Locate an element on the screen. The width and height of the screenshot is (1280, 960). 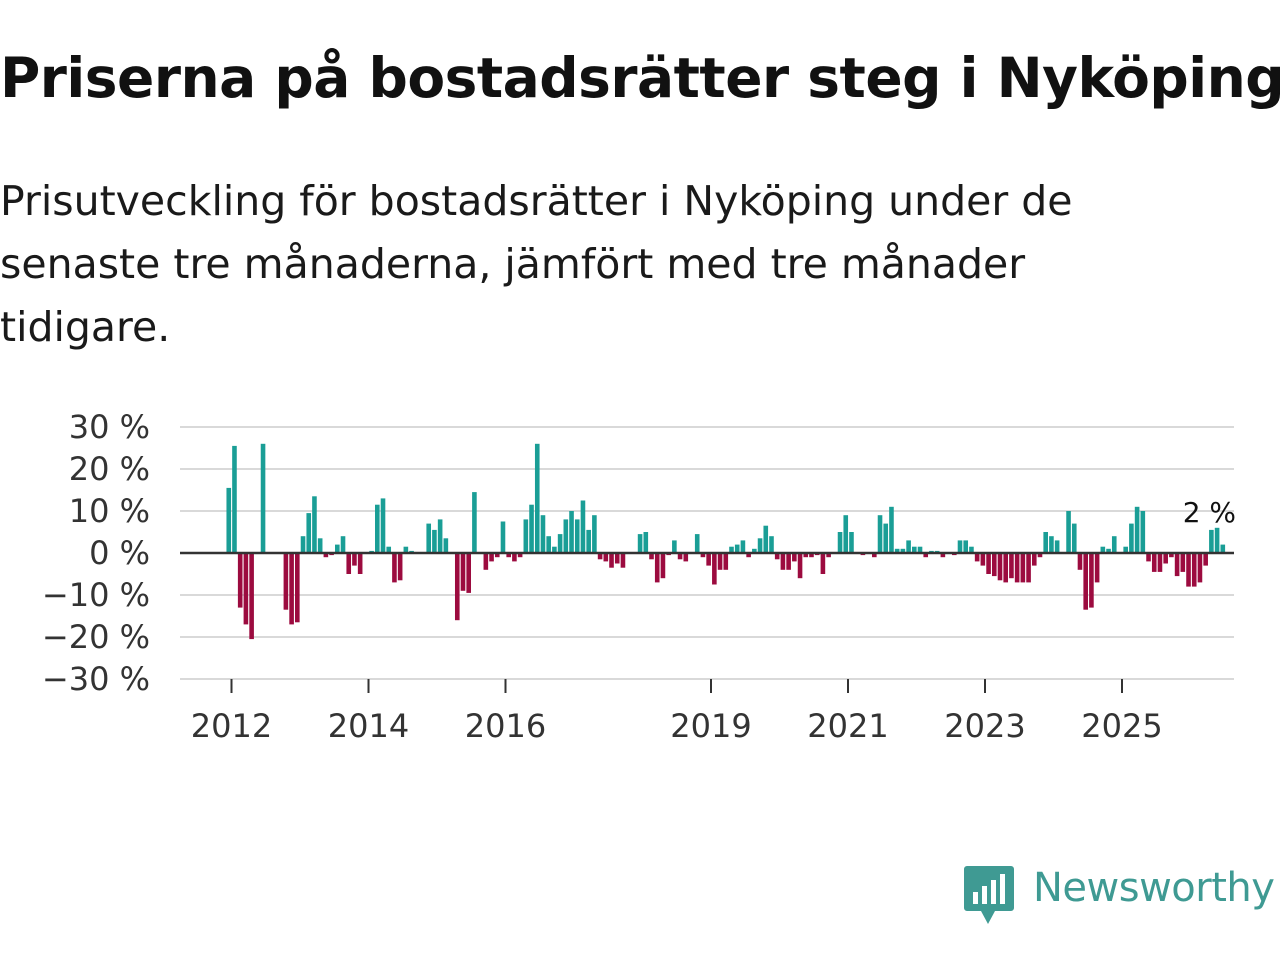
x-tick-label: 2016 is located at coordinates (505, 726).